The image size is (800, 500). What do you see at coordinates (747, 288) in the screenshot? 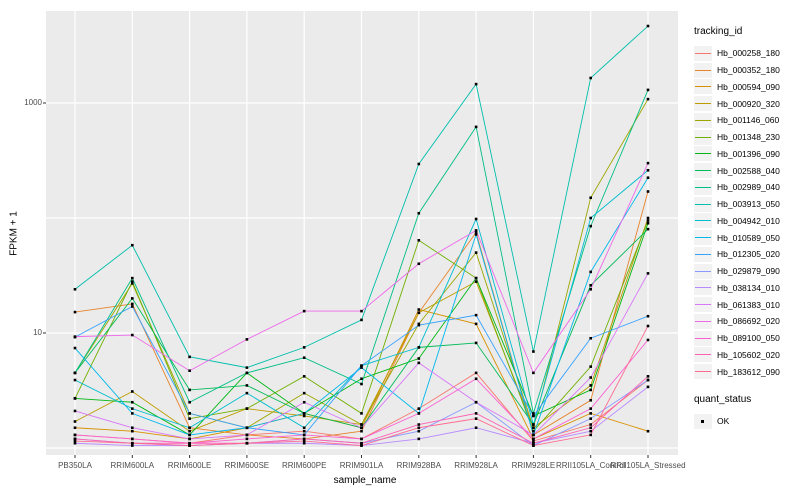
I see `legend-item: Hb_038134_010` at bounding box center [747, 288].